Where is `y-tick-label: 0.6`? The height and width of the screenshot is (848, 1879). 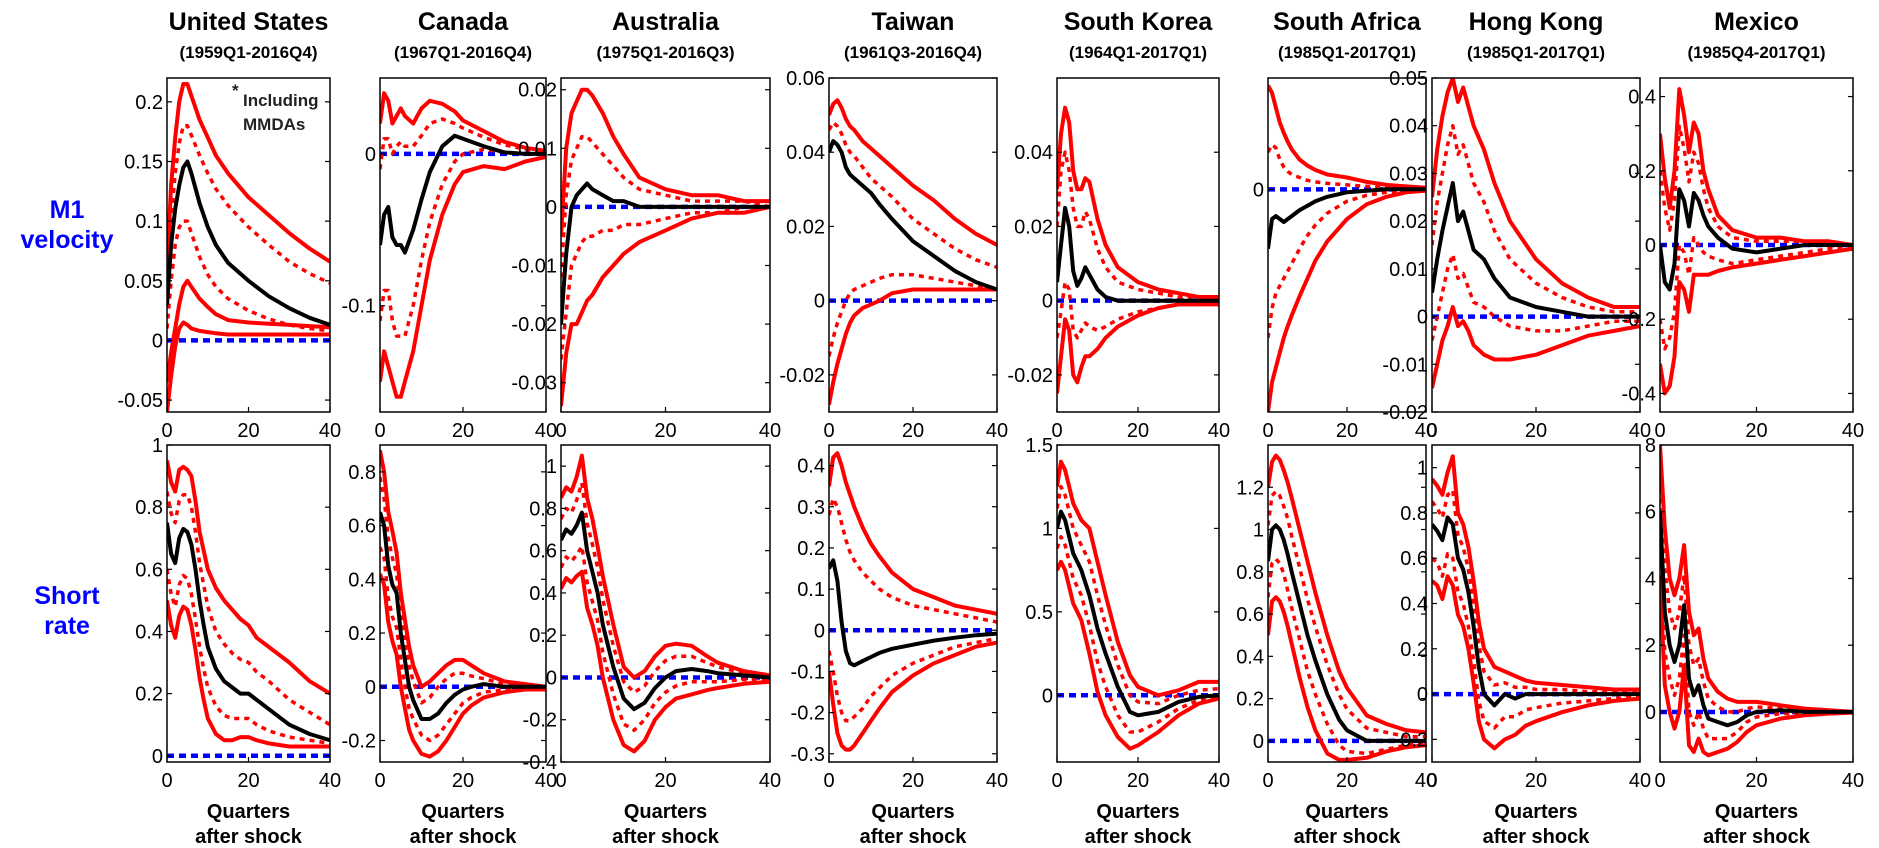
y-tick-label: 0.6 is located at coordinates (1250, 615).